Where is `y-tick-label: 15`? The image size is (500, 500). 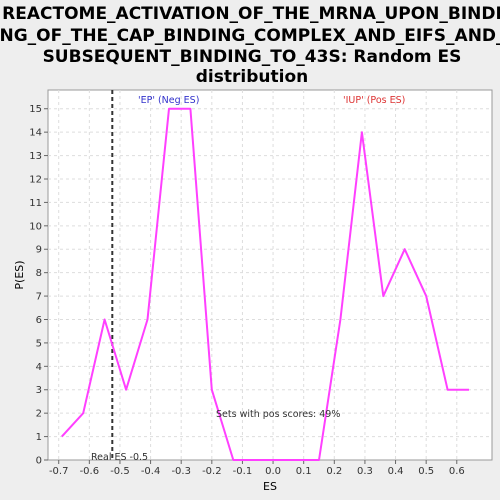
y-tick-label: 15 is located at coordinates (35, 109).